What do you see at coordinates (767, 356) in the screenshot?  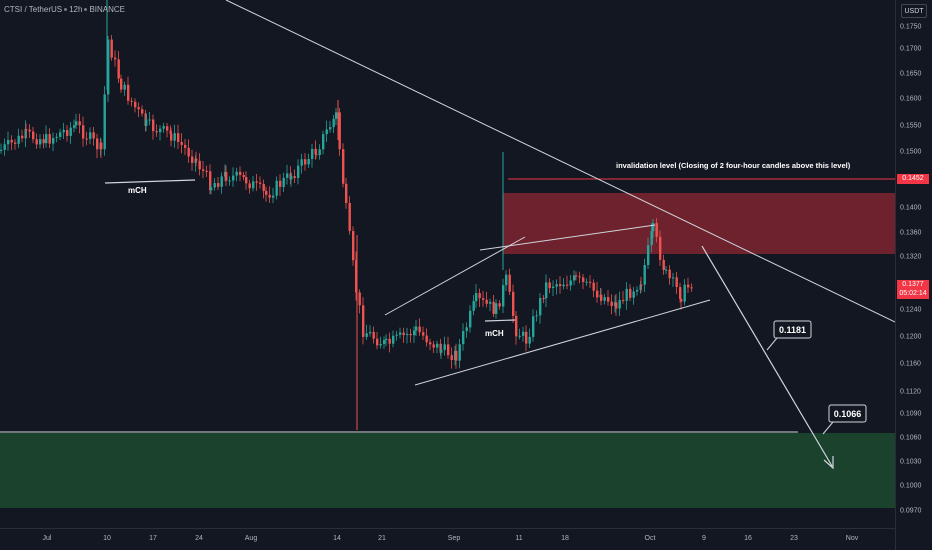 I see `projection-arrow` at bounding box center [767, 356].